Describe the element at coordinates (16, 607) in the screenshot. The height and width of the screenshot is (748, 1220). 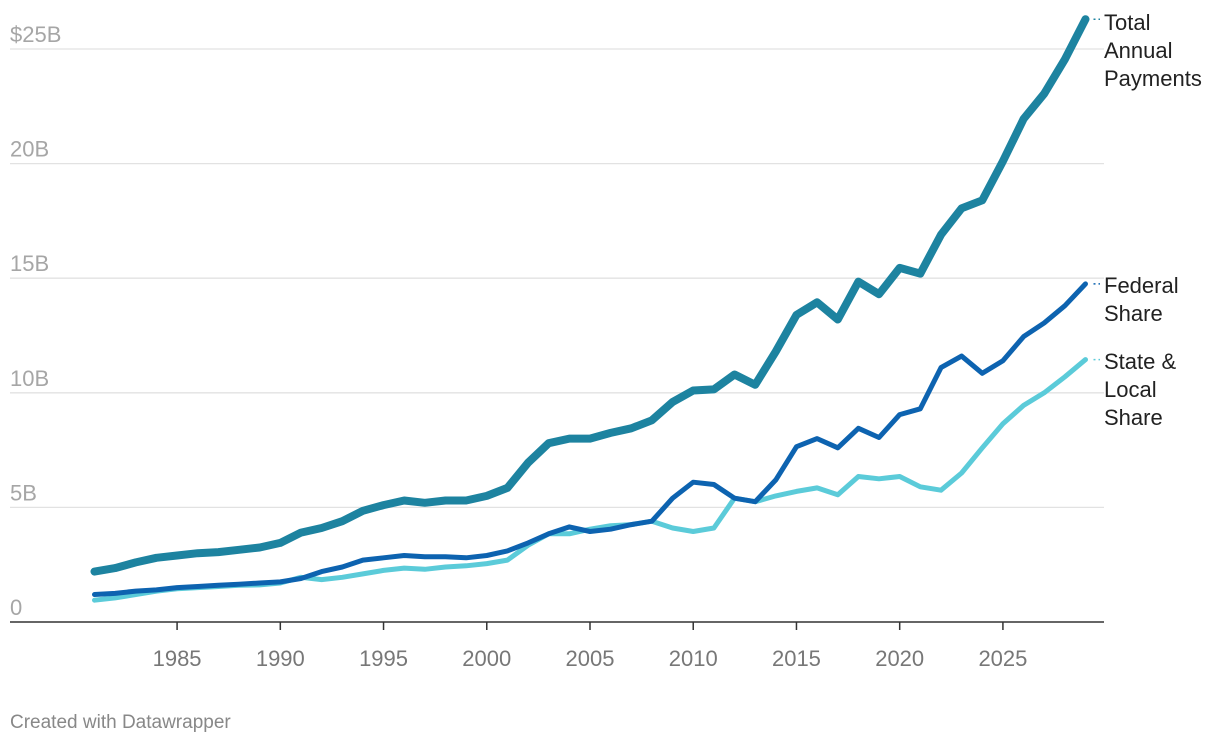
I see `y-tick-label: 0` at that location.